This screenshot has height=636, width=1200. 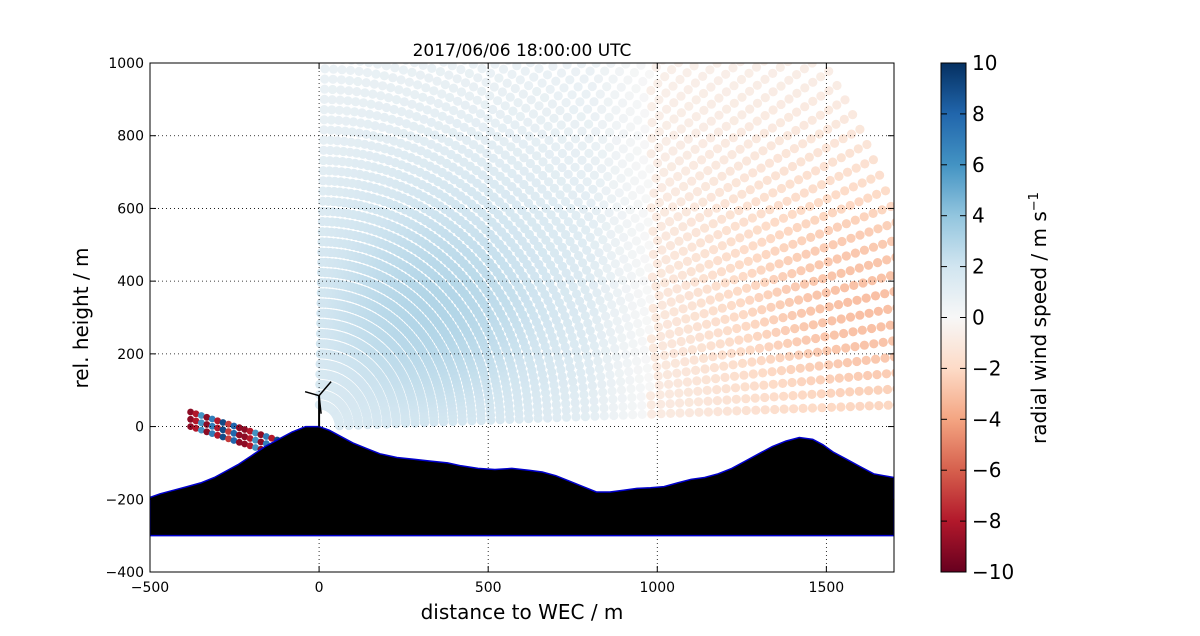 What do you see at coordinates (1039, 318) in the screenshot?
I see `colorbar-label: radial wind speed / m s−1` at bounding box center [1039, 318].